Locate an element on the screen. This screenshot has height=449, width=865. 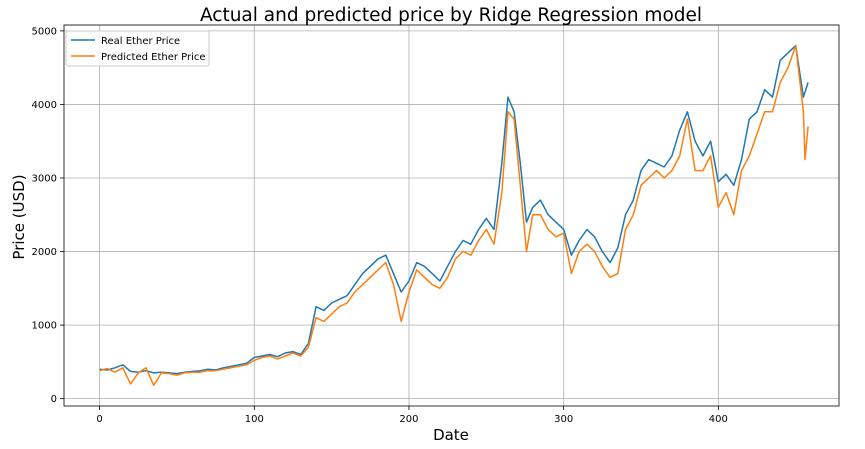
y-tick-label: 0 is located at coordinates (54, 399).